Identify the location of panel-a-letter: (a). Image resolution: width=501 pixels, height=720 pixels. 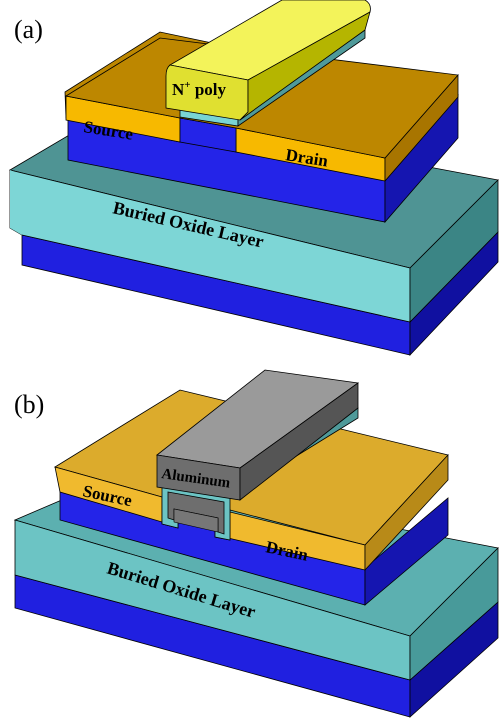
(28, 29).